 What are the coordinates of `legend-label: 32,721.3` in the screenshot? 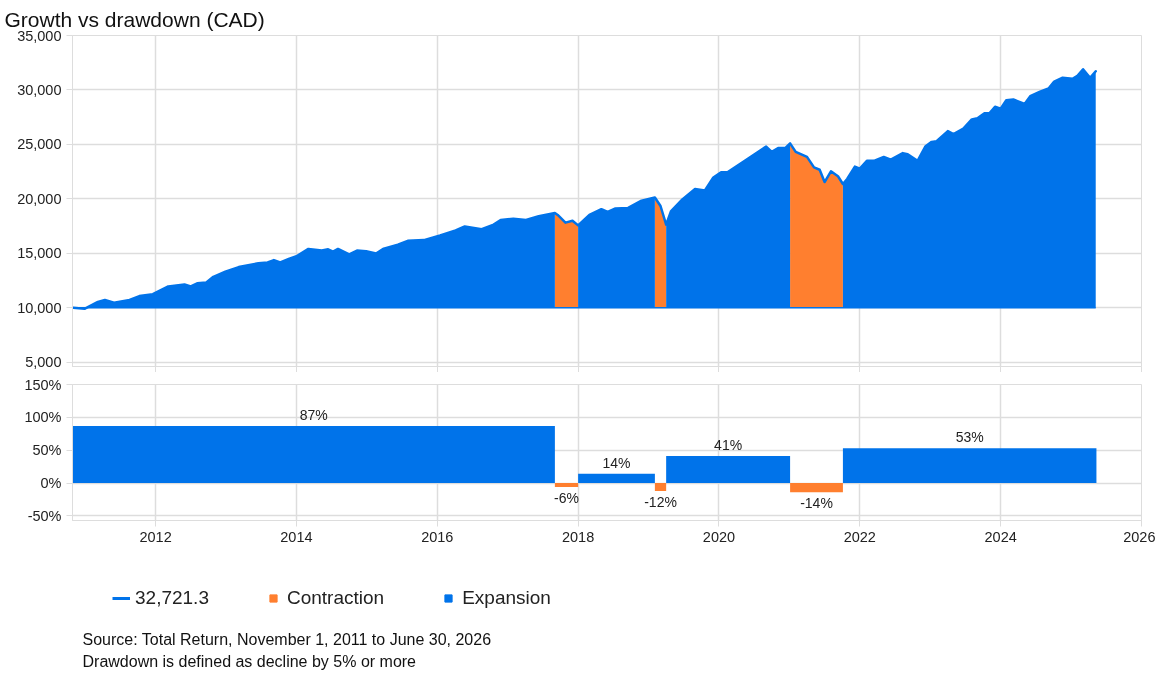 It's located at (172, 598).